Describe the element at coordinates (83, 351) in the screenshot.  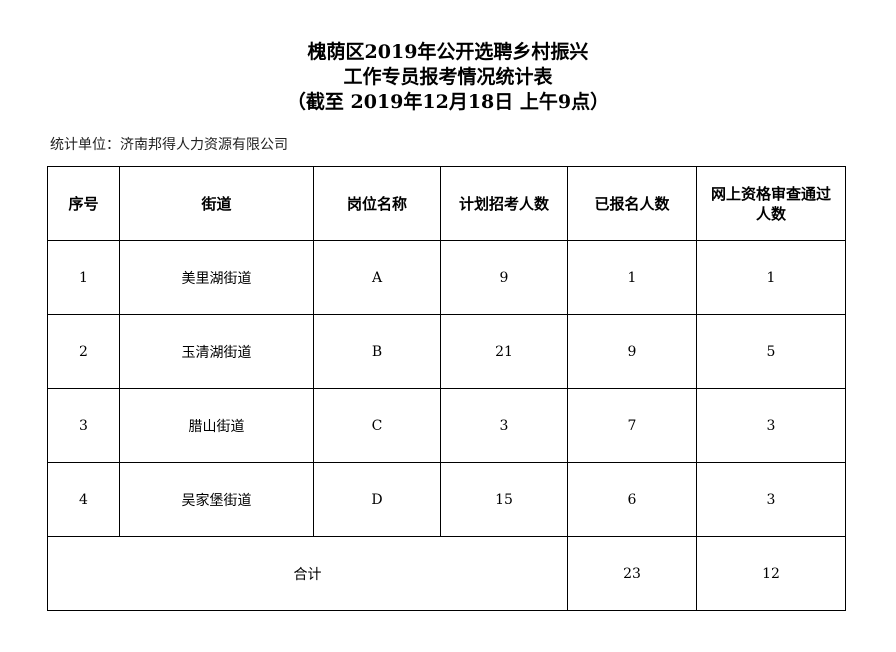
I see `table-cell: 2` at that location.